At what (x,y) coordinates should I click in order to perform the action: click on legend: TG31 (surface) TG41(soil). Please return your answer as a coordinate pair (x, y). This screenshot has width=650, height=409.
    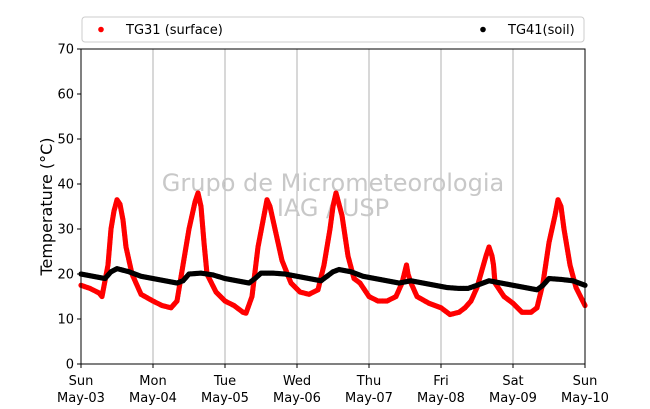
    Looking at the image, I should click on (333, 29).